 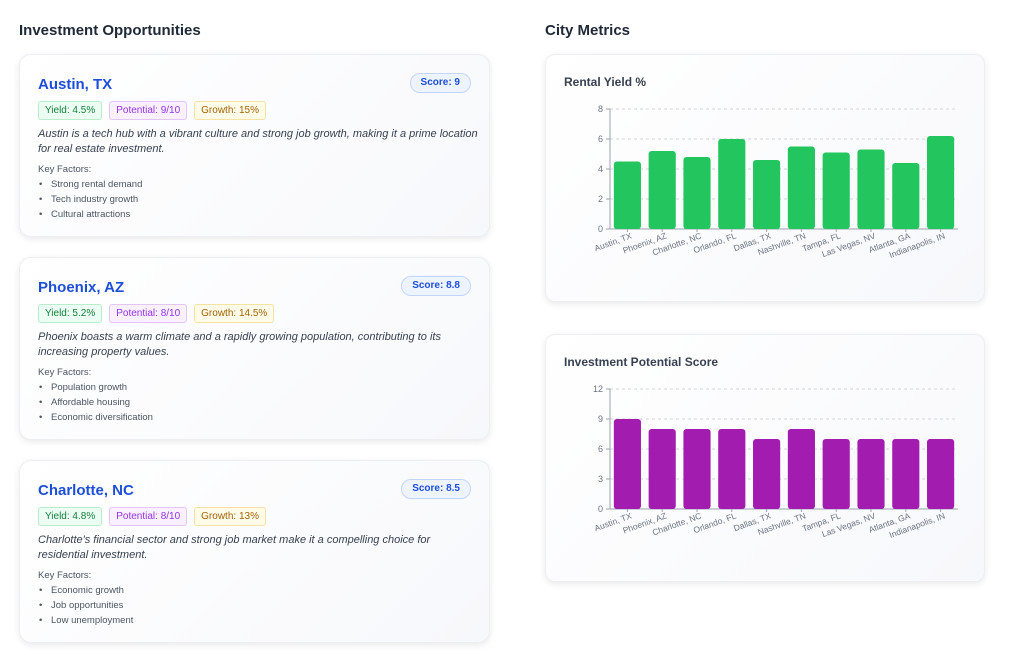 I want to click on key-factor-item: Affordable housing, so click(x=95, y=402).